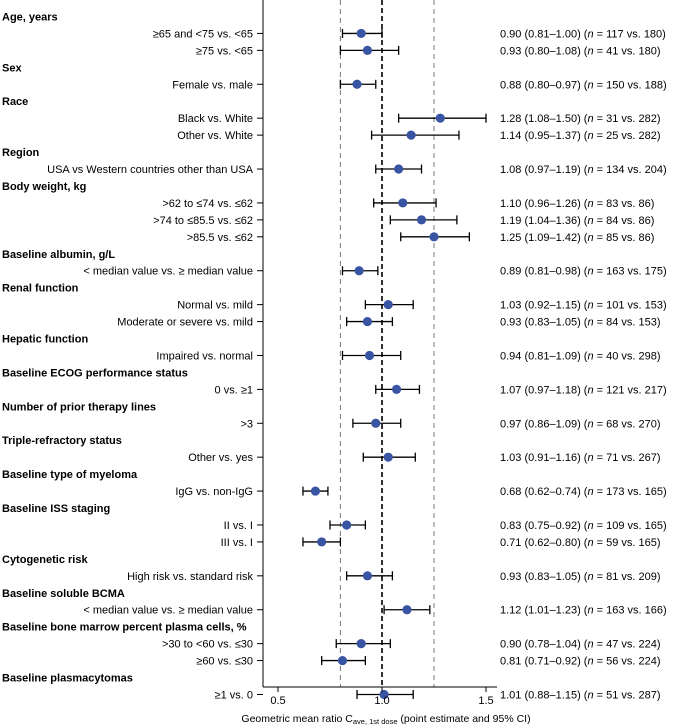  What do you see at coordinates (544, 51) in the screenshot?
I see `row-value-ci: 0.93 (0.80–1.08) (` at bounding box center [544, 51].